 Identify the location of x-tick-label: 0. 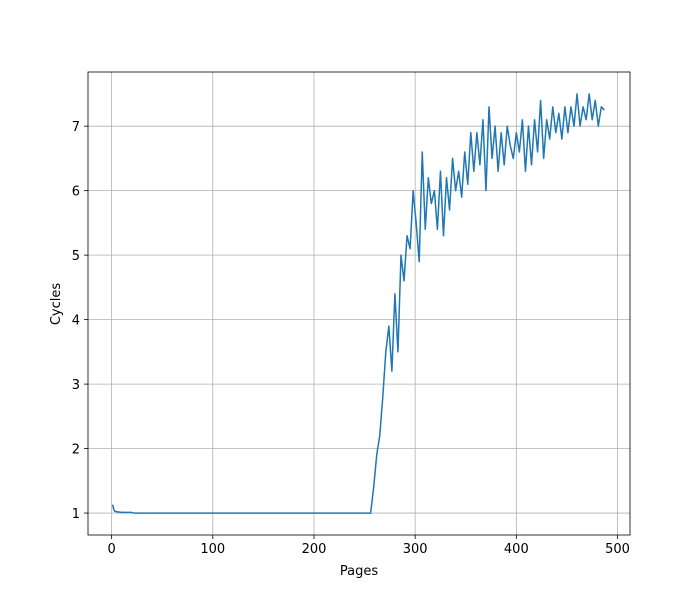
(111, 549).